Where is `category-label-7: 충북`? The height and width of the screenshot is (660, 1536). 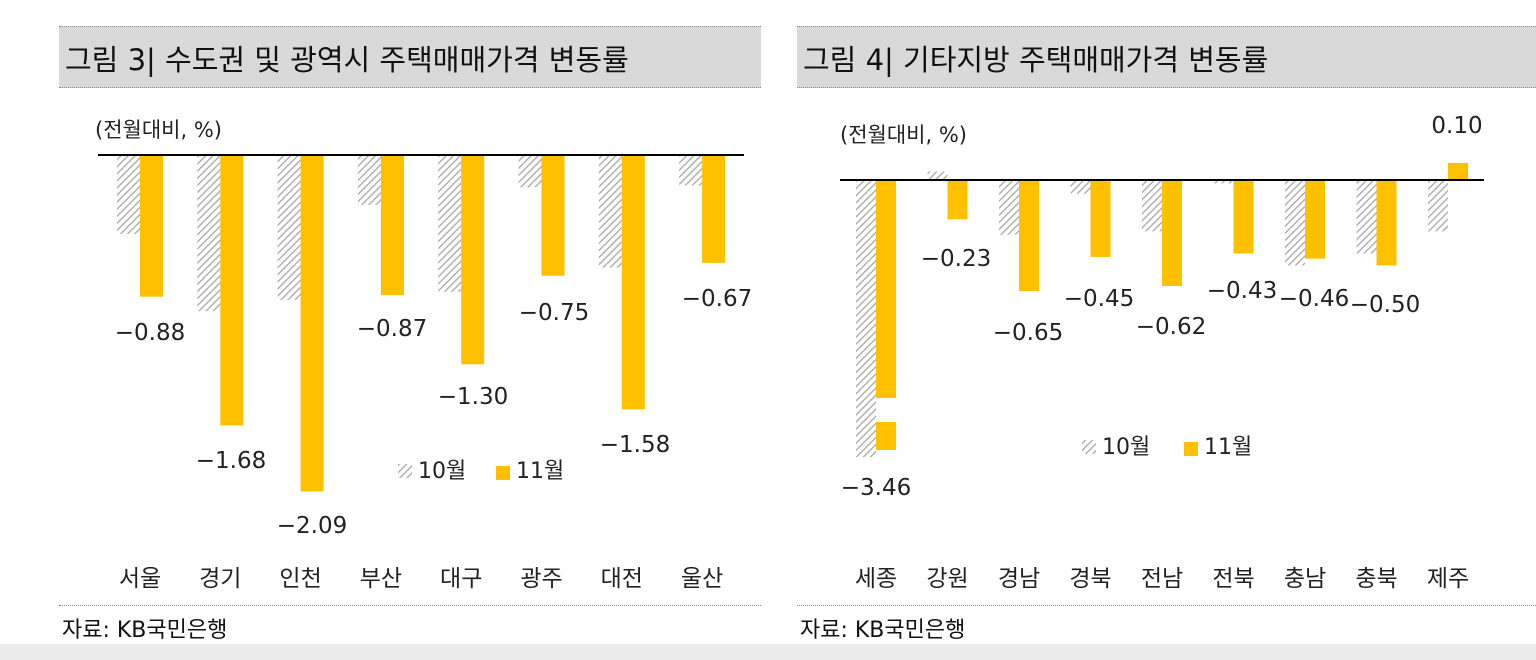
category-label-7: 충북 is located at coordinates (1376, 579).